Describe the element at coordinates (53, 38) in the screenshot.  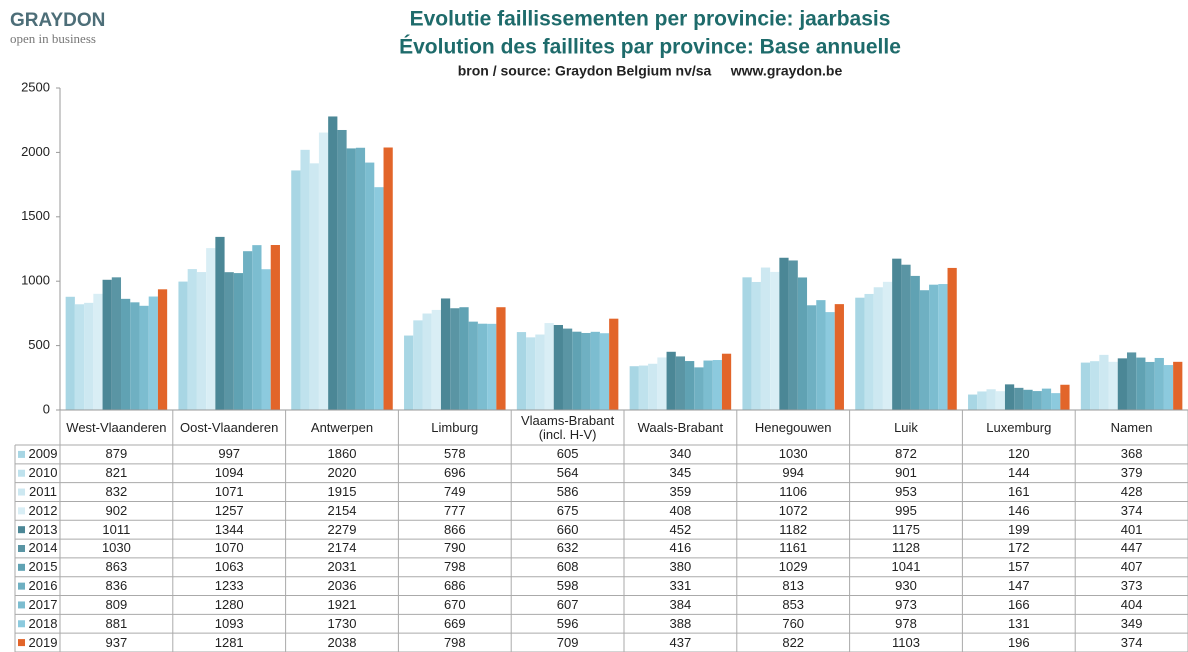
I see `logo-tagline: open in business` at that location.